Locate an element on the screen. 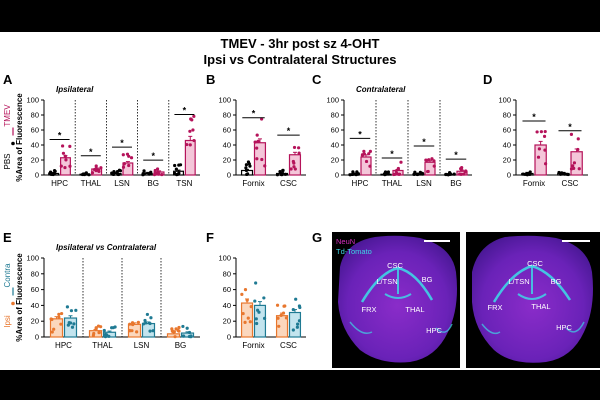 This screenshot has width=600, height=400. significance-mark-b-0: * is located at coordinates (254, 114).